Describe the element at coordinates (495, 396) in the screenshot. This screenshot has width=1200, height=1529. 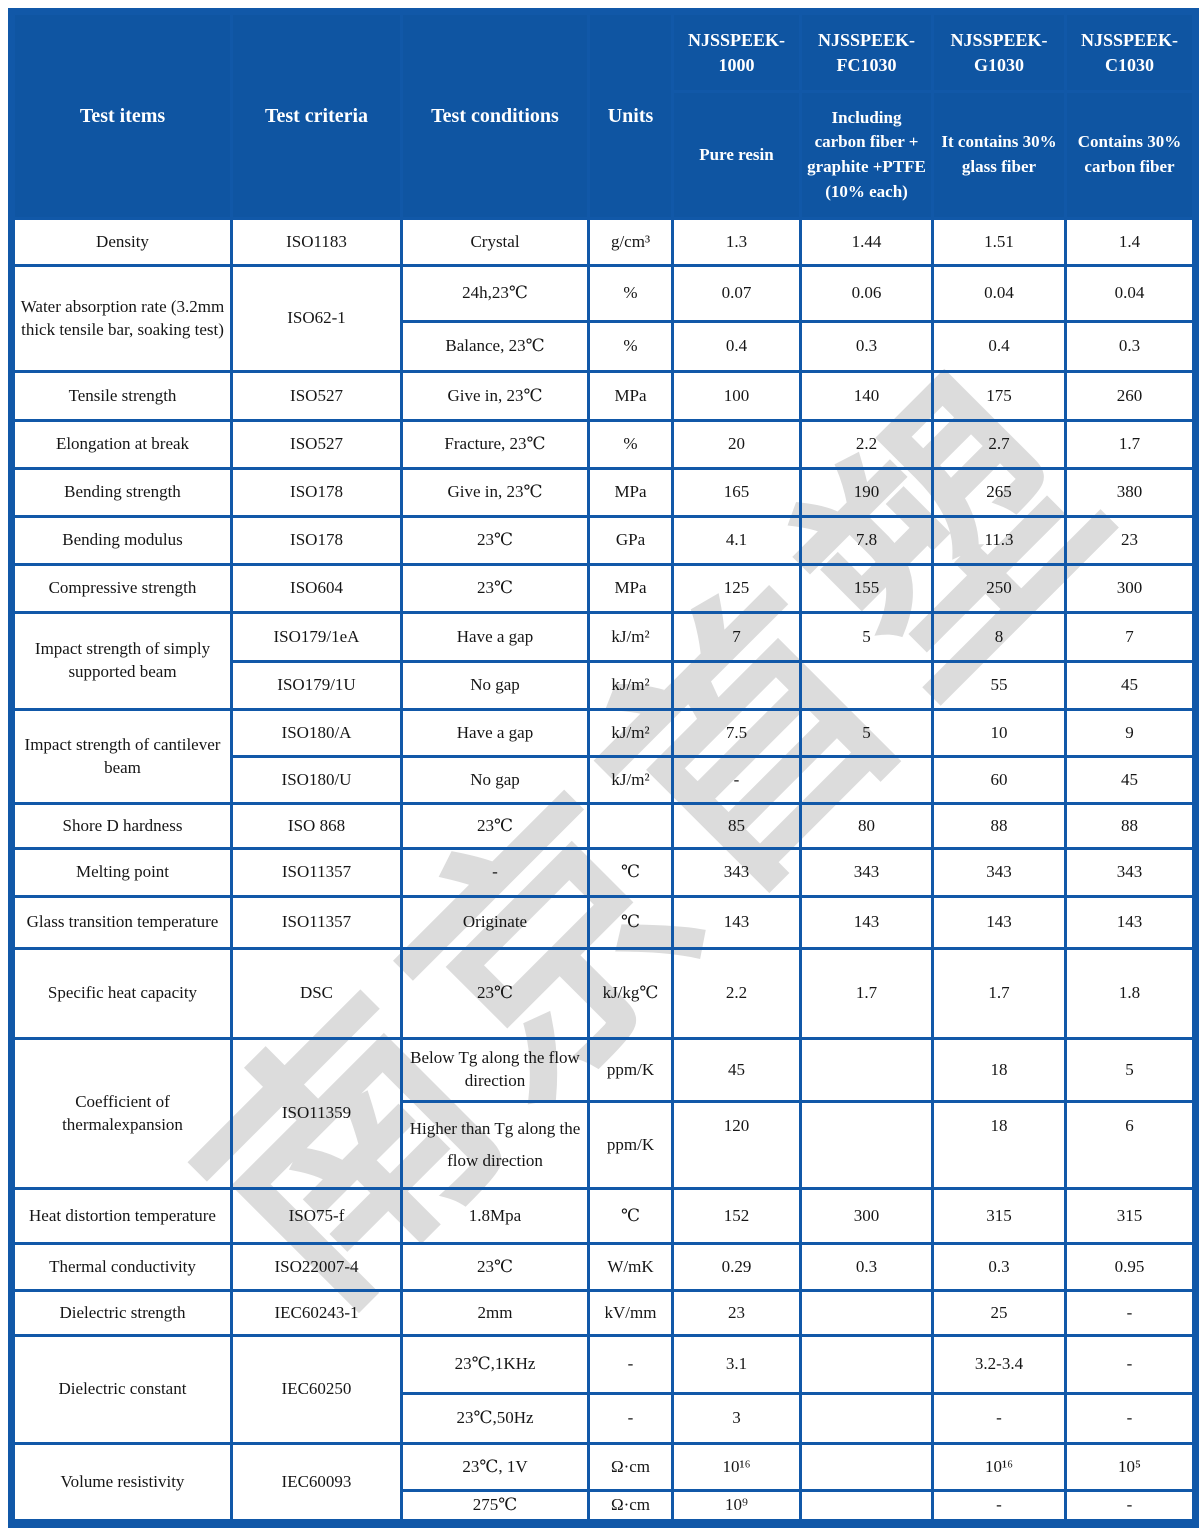
I see `cell-condition: Give in, 23℃` at that location.